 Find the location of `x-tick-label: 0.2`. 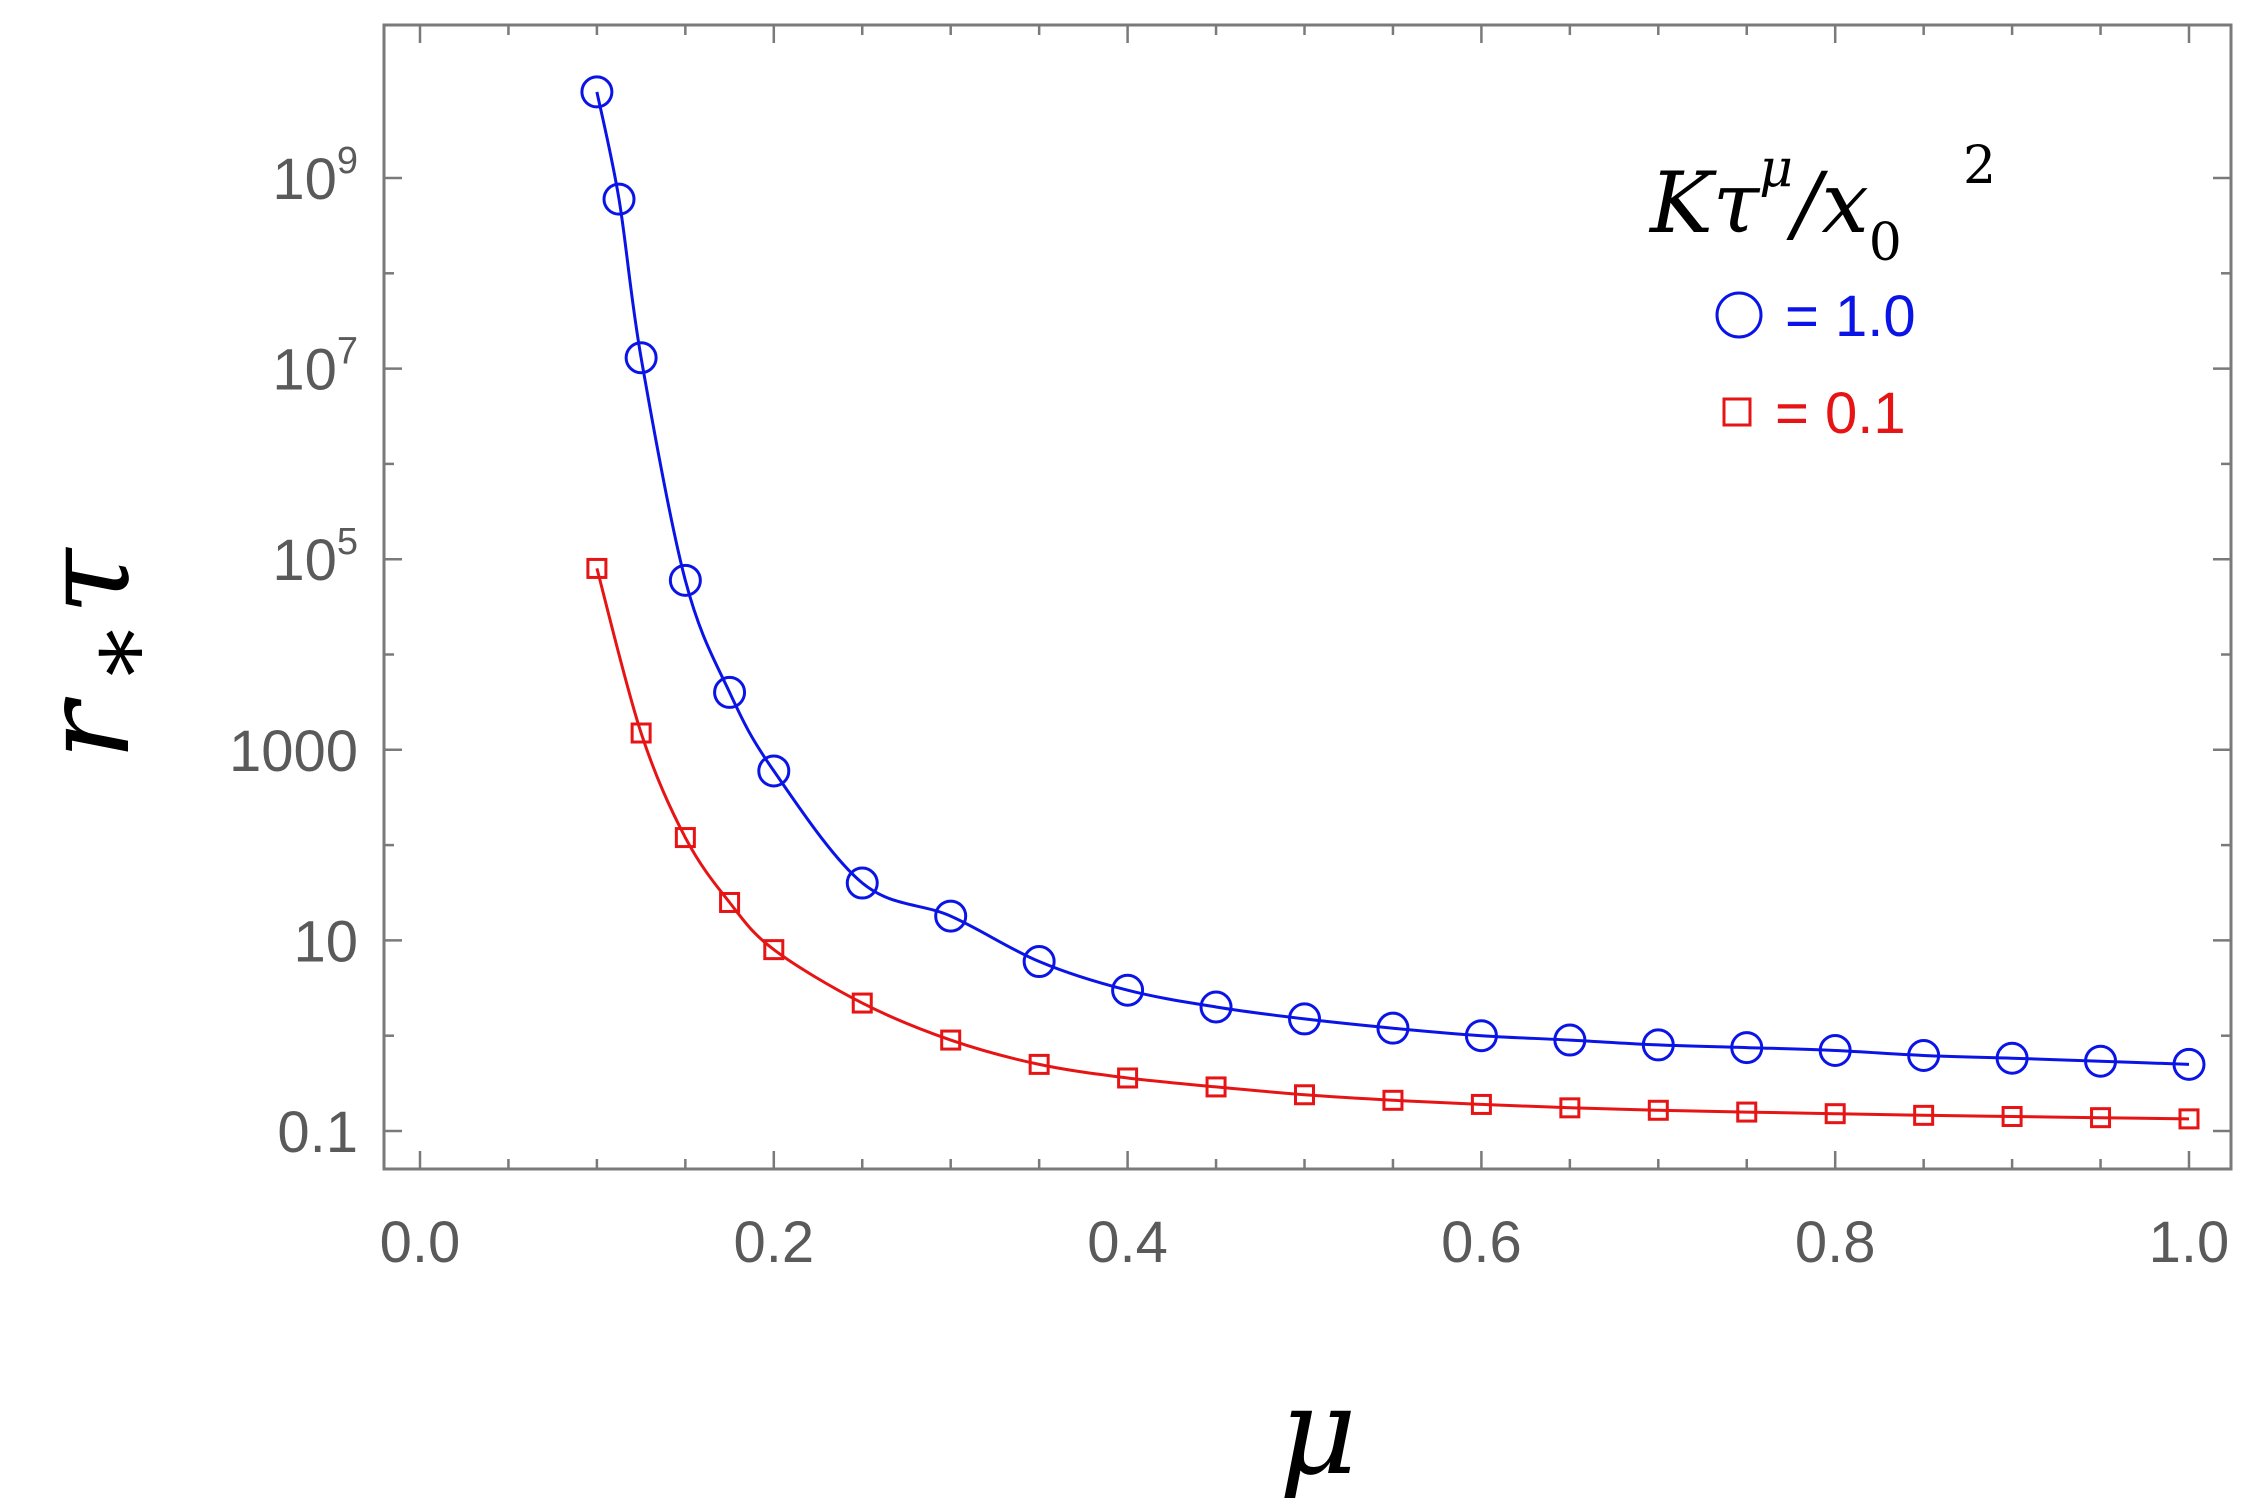

x-tick-label: 0.2 is located at coordinates (773, 1242).